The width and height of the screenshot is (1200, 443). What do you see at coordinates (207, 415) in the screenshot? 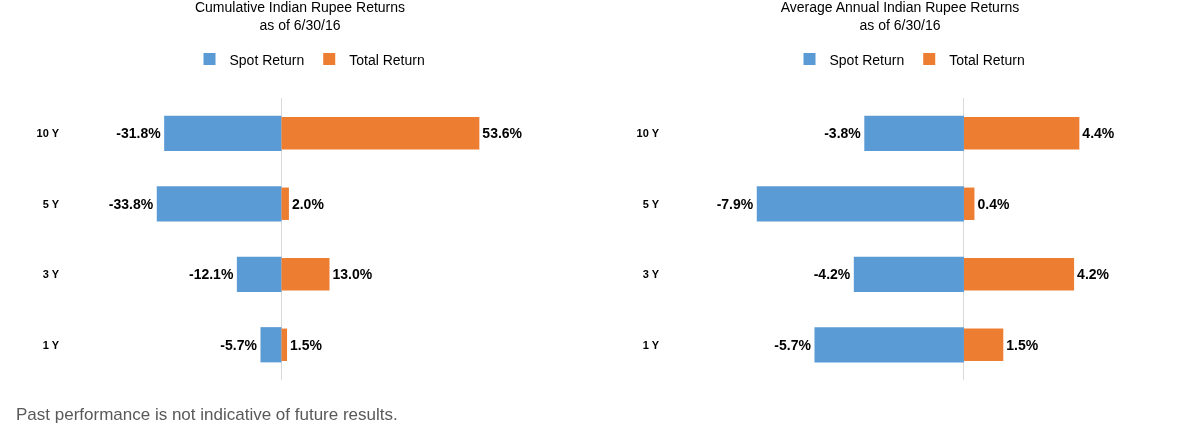
I see `text: Past performance is not indicative of future results.` at bounding box center [207, 415].